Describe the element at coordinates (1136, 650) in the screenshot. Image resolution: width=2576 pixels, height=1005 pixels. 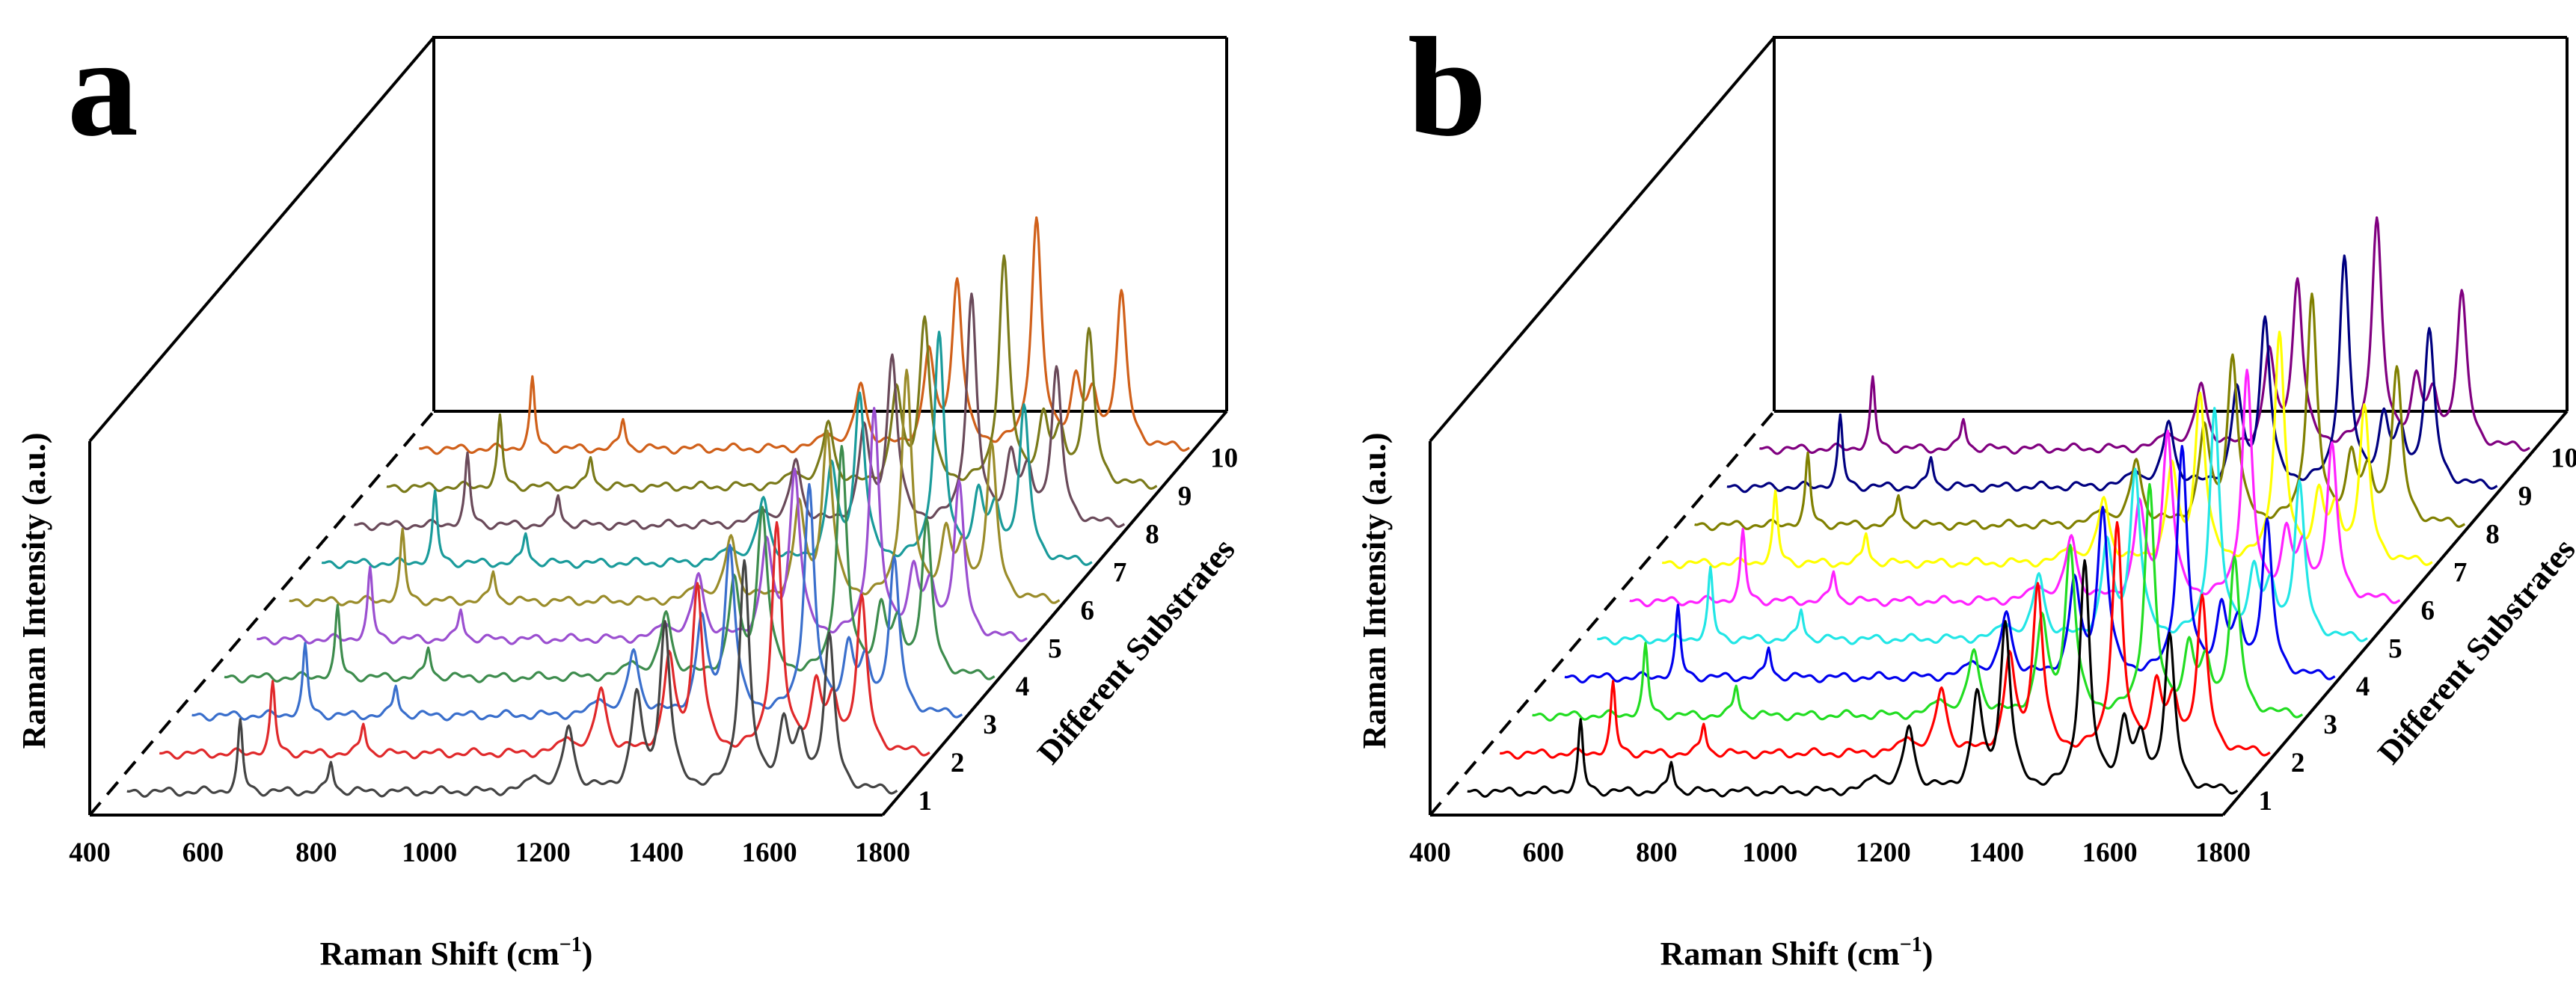
I see `z-axis-title: Different Substrates` at that location.